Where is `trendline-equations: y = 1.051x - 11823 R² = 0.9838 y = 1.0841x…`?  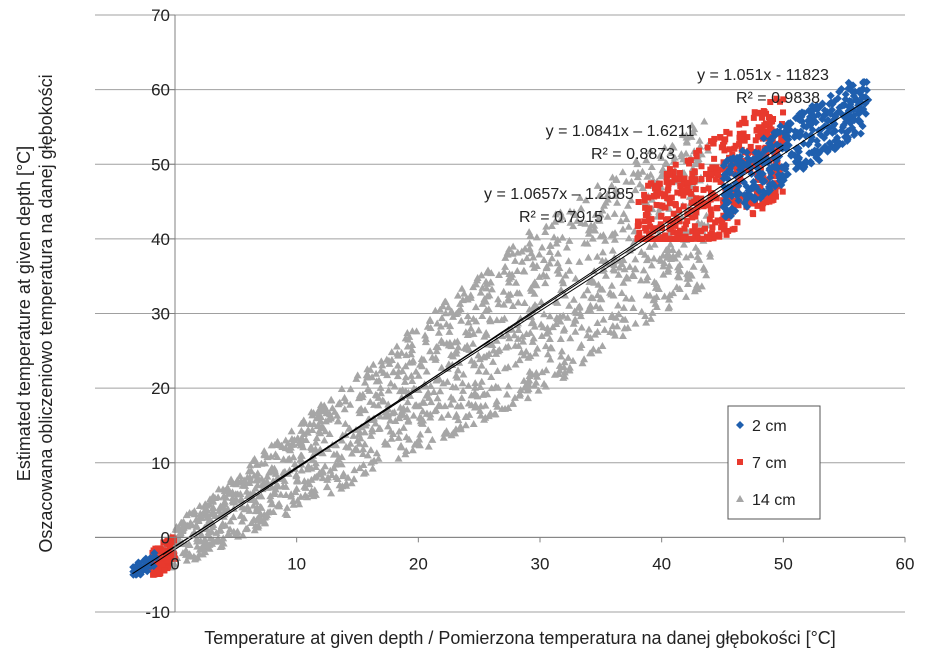 trendline-equations: y = 1.051x - 11823 R² = 0.9838 y = 1.0841x… is located at coordinates (656, 146).